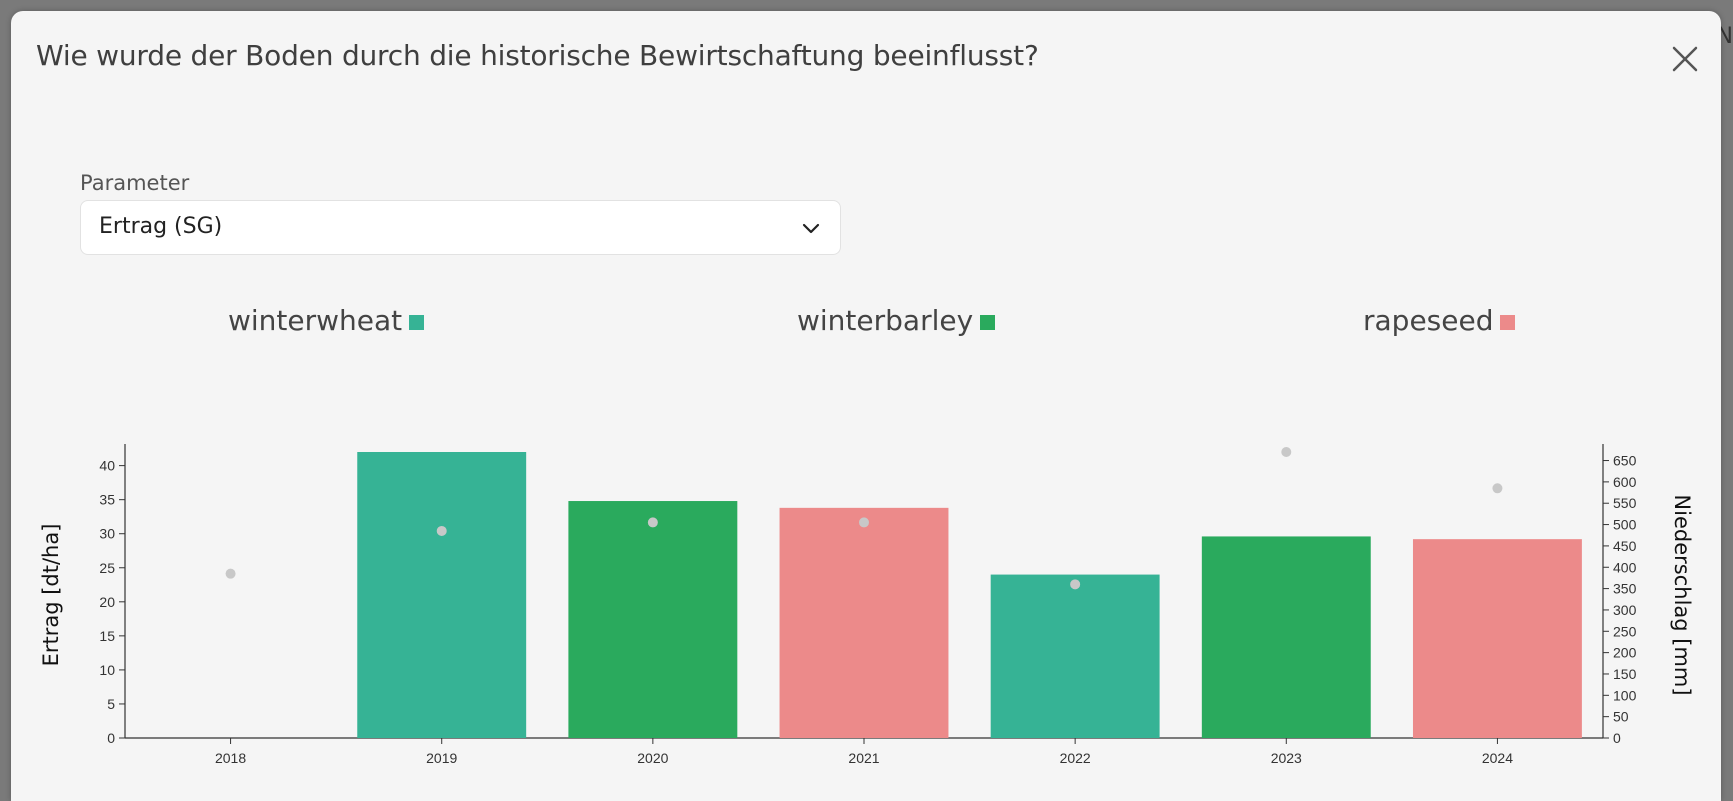  I want to click on y2-tick-label: 550, so click(1625, 503).